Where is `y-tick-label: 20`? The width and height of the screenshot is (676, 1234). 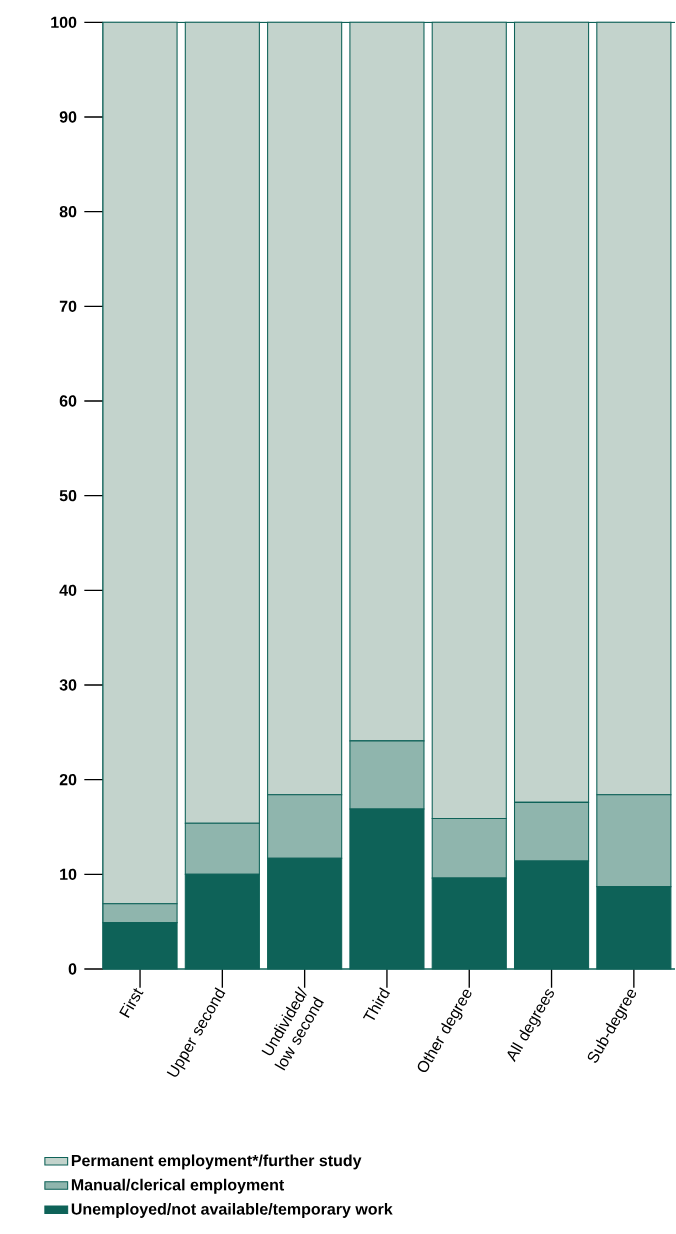
y-tick-label: 20 is located at coordinates (68, 780).